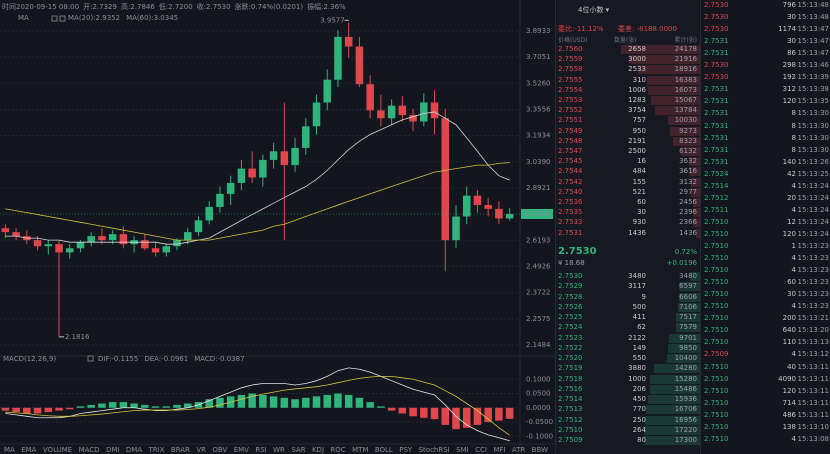  What do you see at coordinates (337, 450) in the screenshot?
I see `indicator-tab: ROC` at bounding box center [337, 450].